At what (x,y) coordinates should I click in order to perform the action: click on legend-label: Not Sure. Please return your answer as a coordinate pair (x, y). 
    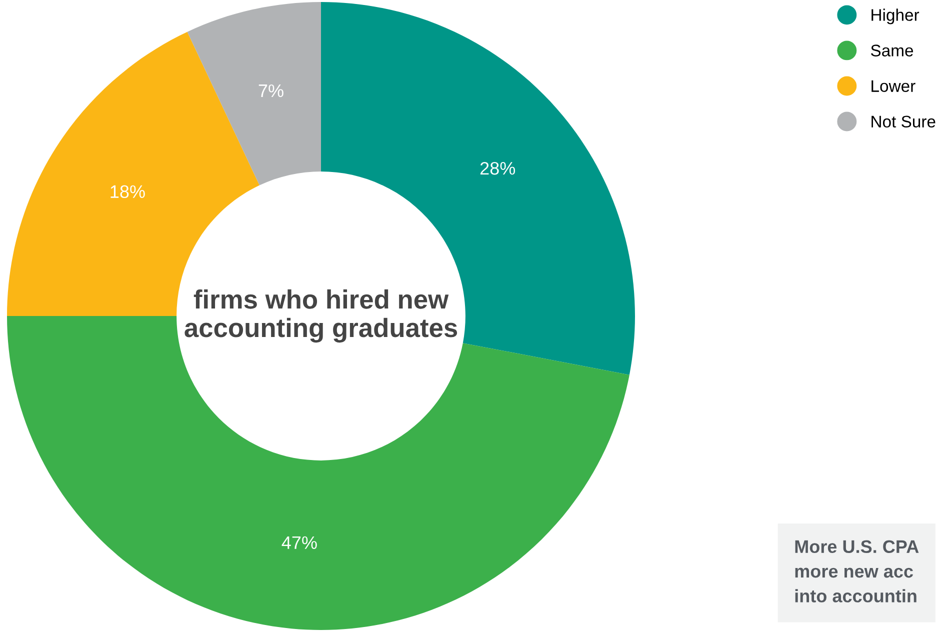
    Looking at the image, I should click on (904, 122).